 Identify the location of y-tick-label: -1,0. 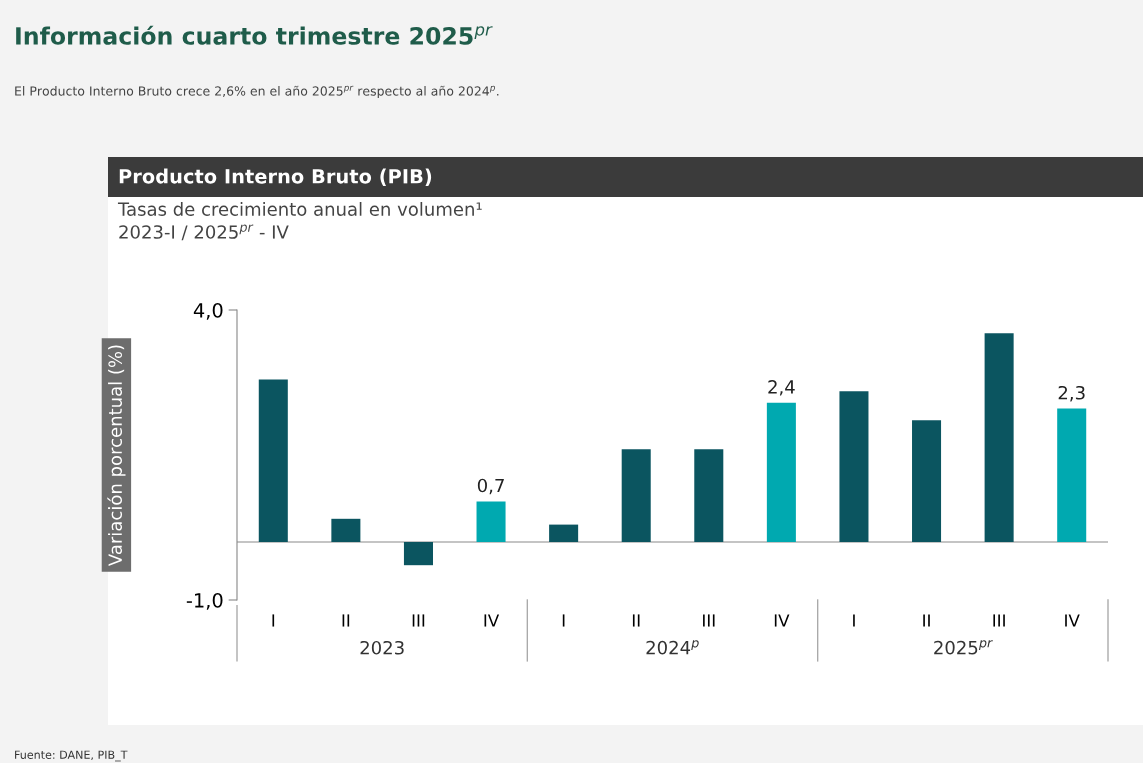
(204, 601).